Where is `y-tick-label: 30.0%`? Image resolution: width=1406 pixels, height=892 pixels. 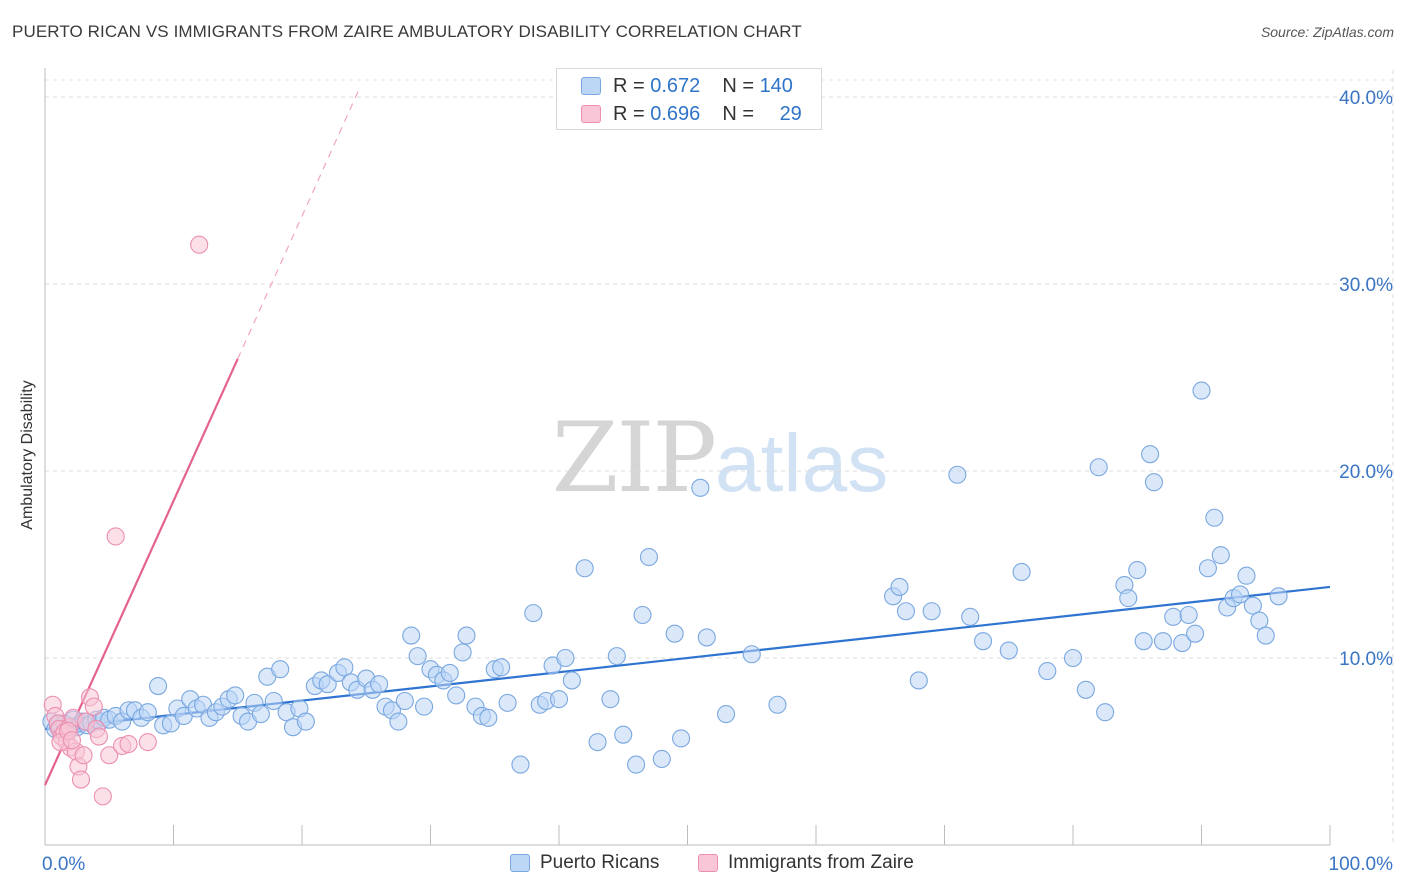 y-tick-label: 30.0% is located at coordinates (1366, 285).